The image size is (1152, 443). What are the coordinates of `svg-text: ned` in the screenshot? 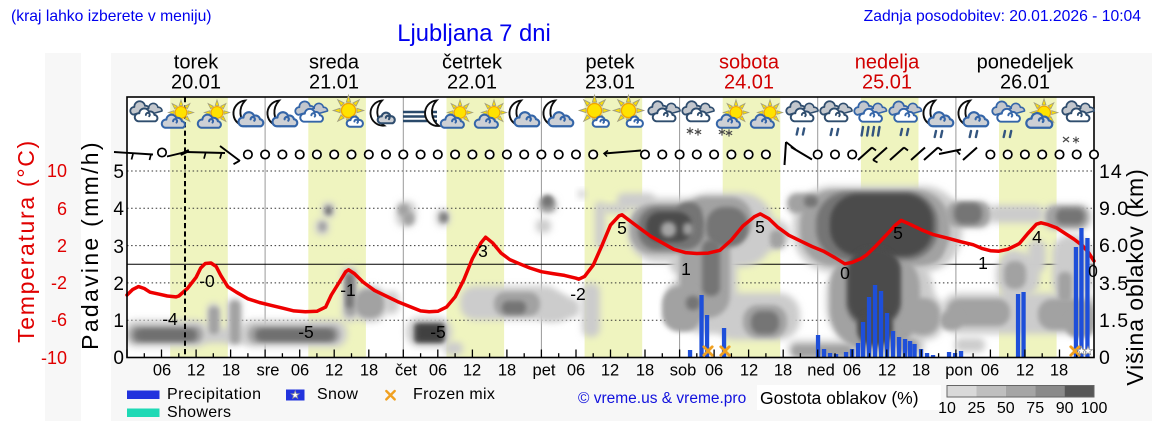 It's located at (821, 371).